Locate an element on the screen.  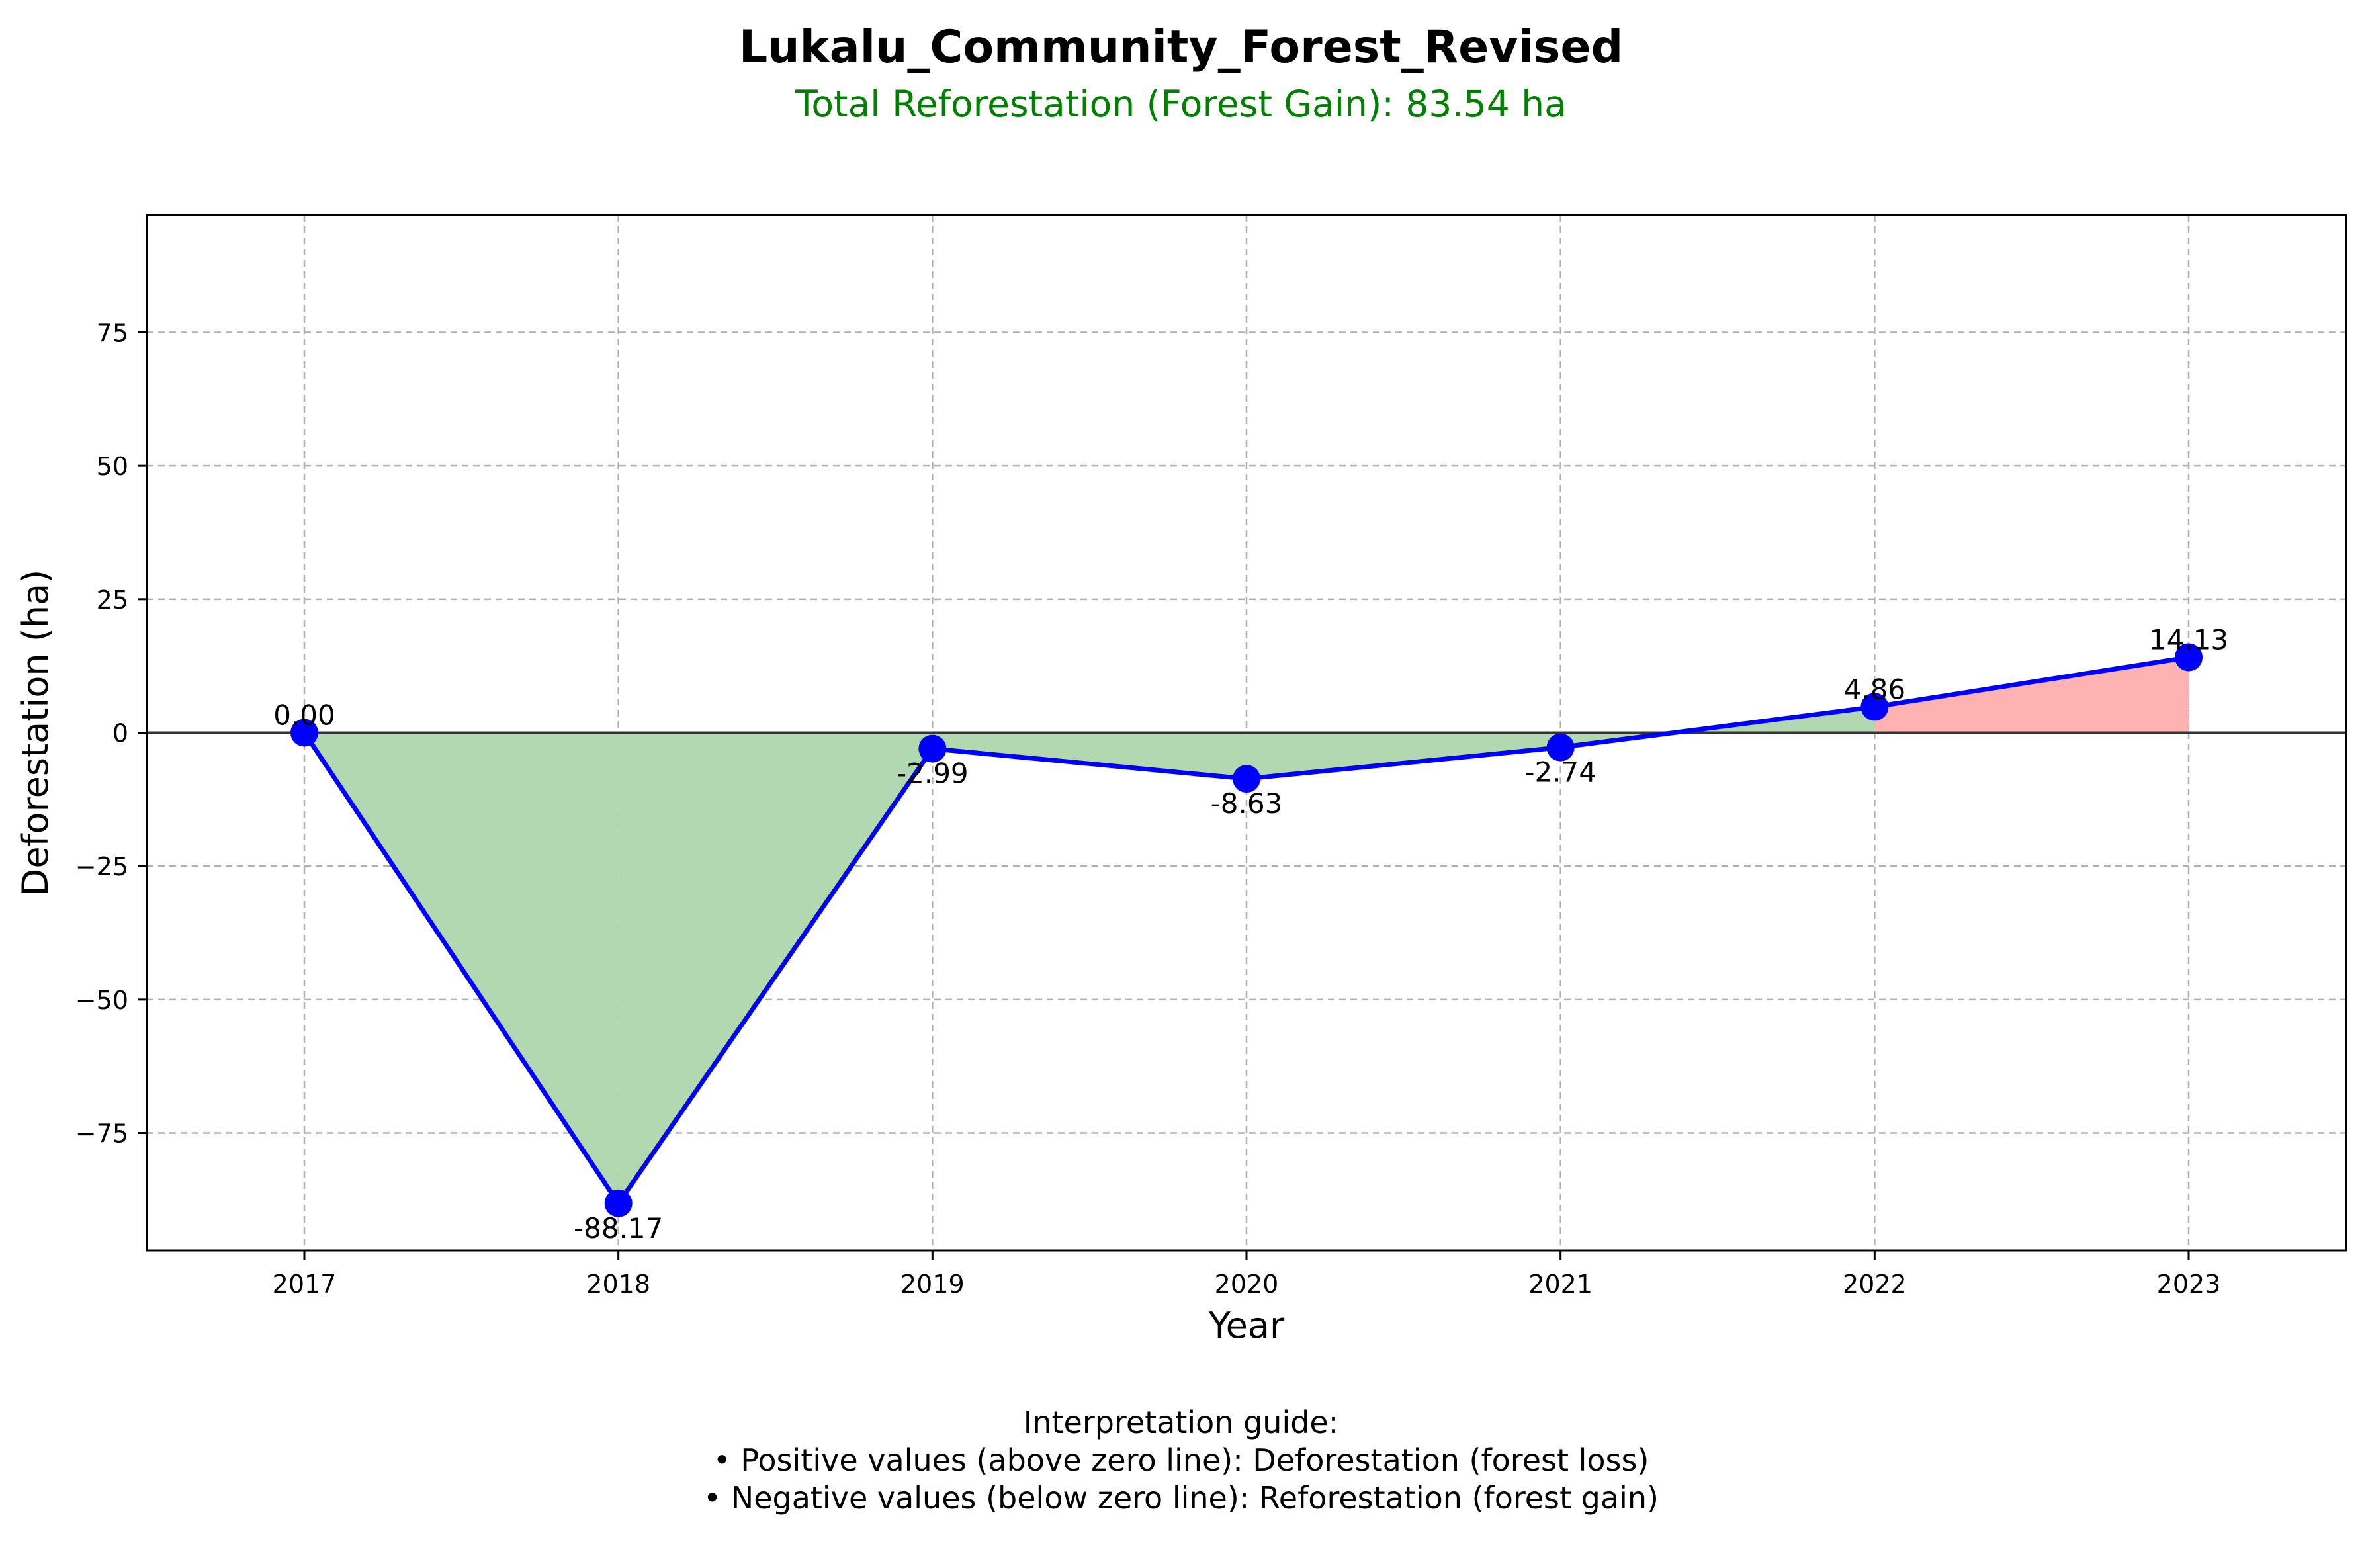
y-axis-label: Deforestation (ha) is located at coordinates (35, 733).